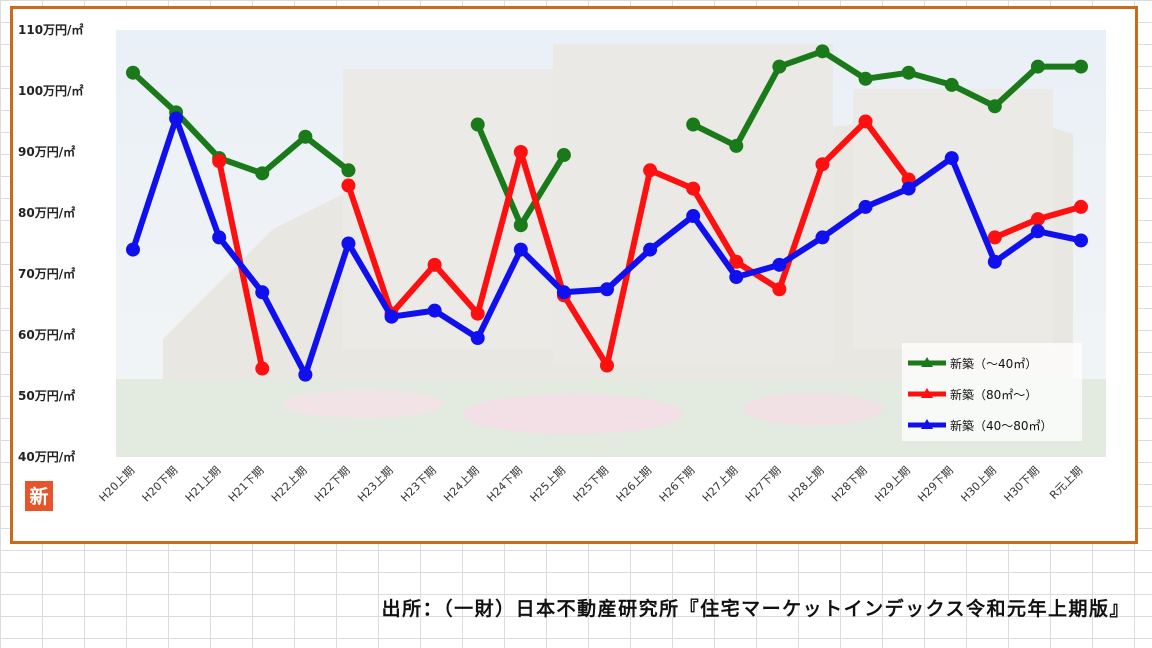 The width and height of the screenshot is (1152, 648). Describe the element at coordinates (50, 90) in the screenshot. I see `y-tick-label: 100万円/㎡` at that location.